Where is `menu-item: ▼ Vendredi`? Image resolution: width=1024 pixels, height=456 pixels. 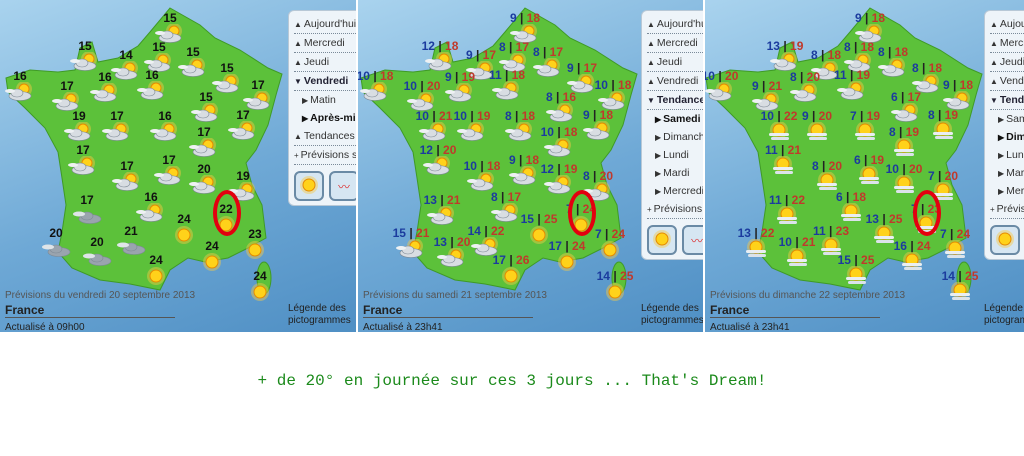 menu-item: ▼ Vendredi is located at coordinates (325, 81).